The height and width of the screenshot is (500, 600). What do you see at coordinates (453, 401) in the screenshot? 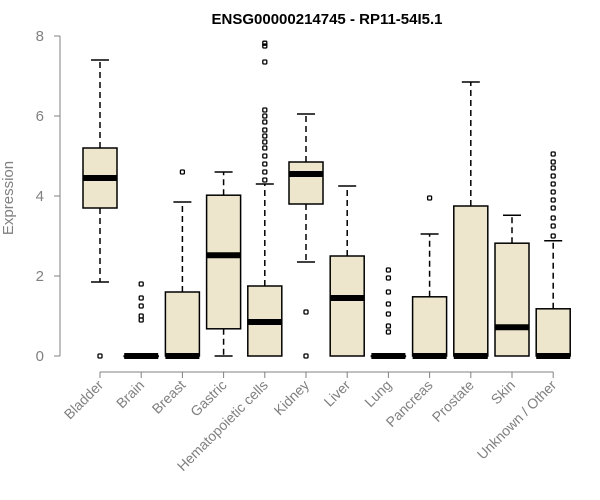
I see `x-tick-label: Prostate` at bounding box center [453, 401].